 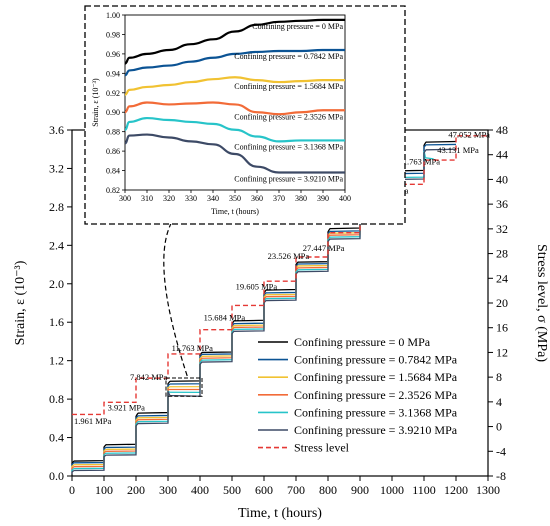 What do you see at coordinates (499, 402) in the screenshot?
I see `y2-tick-label: 4` at bounding box center [499, 402].